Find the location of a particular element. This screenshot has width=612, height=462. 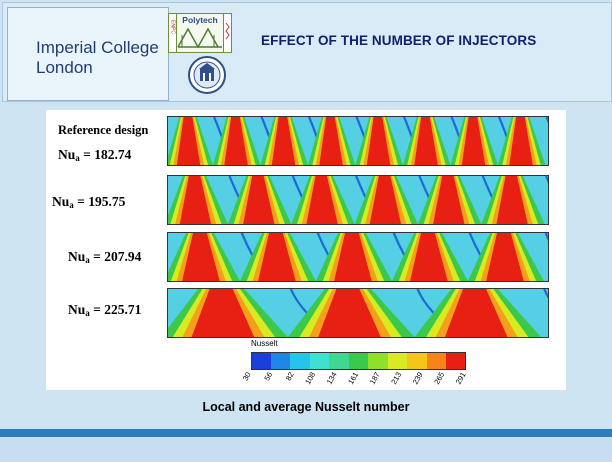

reference-design-label: Reference design is located at coordinates (103, 130).